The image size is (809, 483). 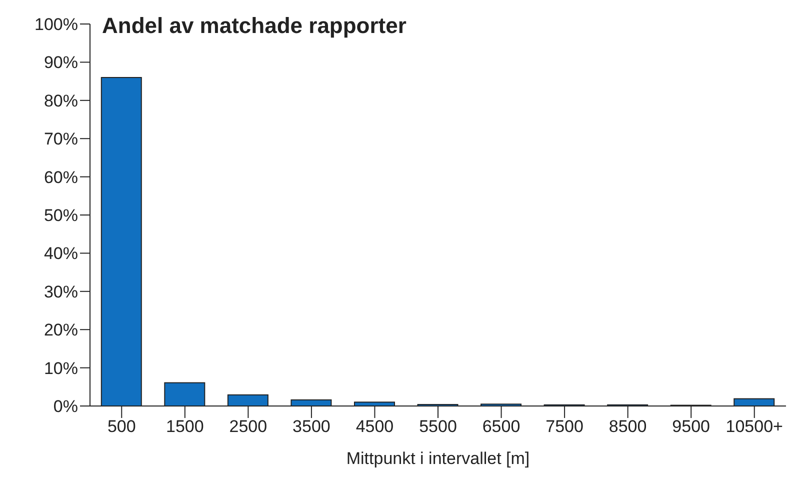 What do you see at coordinates (438, 458) in the screenshot?
I see `x-axis-title: Mittpunkt i intervallet [m]` at bounding box center [438, 458].